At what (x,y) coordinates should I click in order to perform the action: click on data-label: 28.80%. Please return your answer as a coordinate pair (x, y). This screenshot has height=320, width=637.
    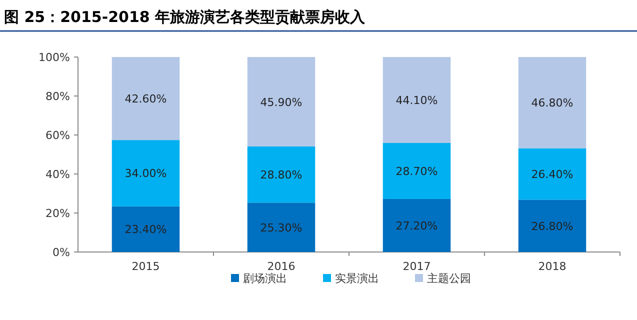
    Looking at the image, I should click on (281, 175).